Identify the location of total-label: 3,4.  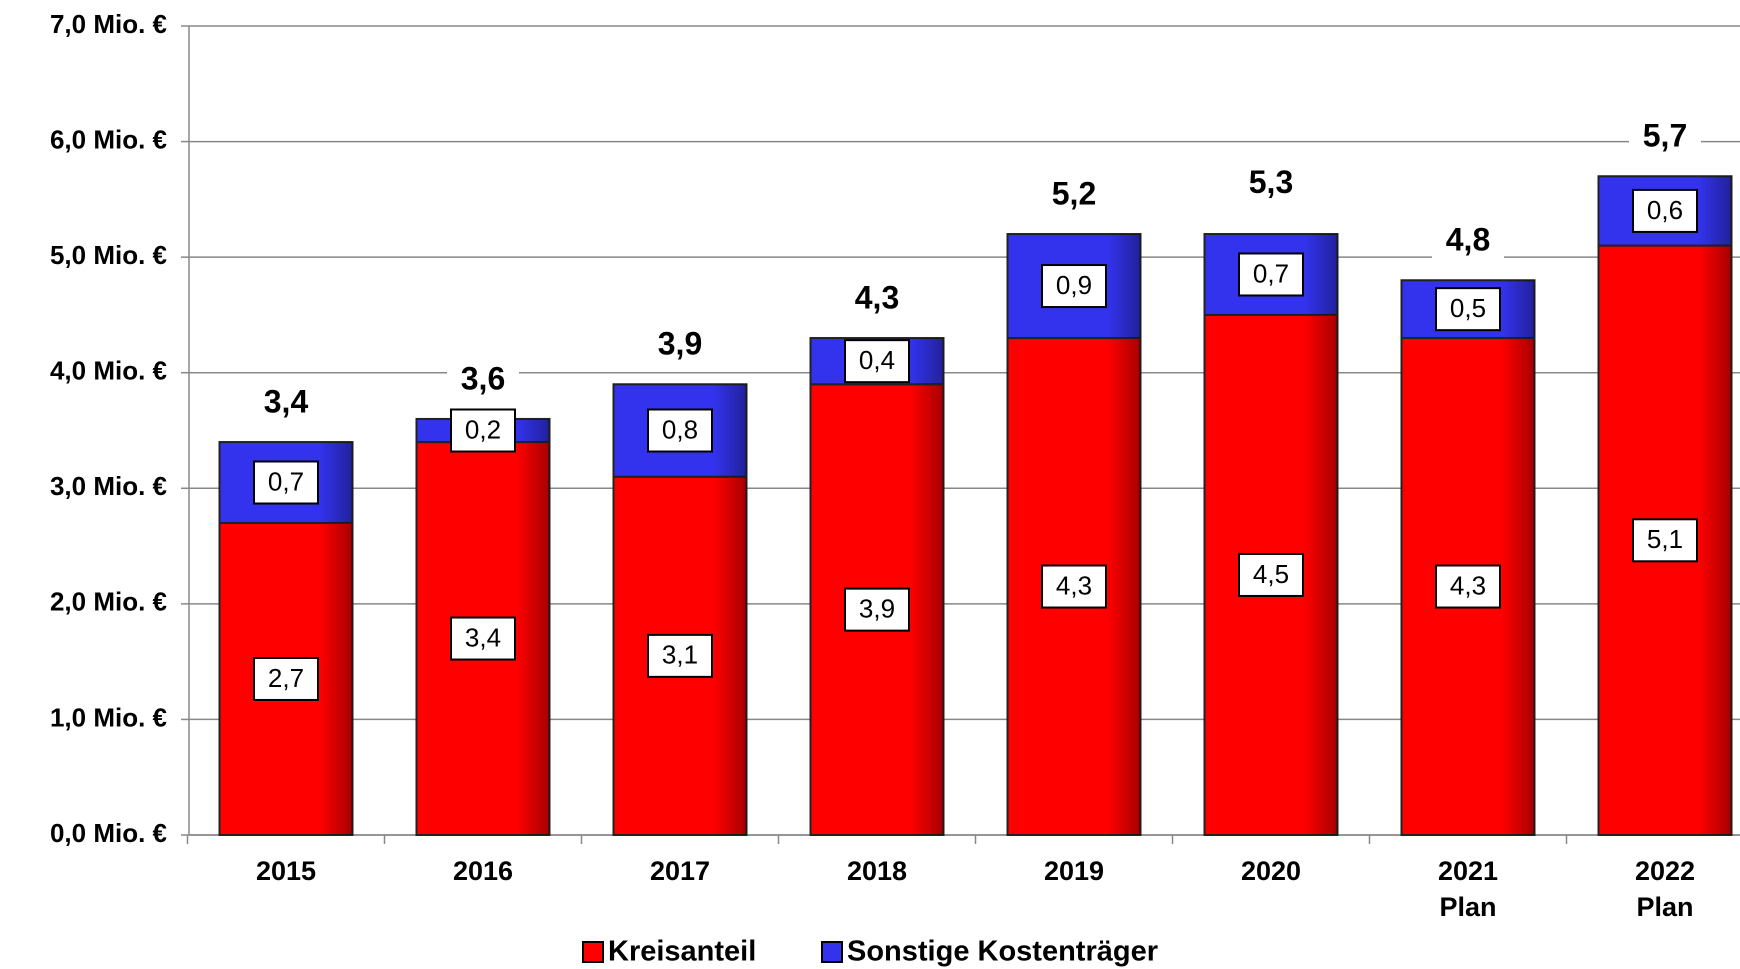
(286, 402).